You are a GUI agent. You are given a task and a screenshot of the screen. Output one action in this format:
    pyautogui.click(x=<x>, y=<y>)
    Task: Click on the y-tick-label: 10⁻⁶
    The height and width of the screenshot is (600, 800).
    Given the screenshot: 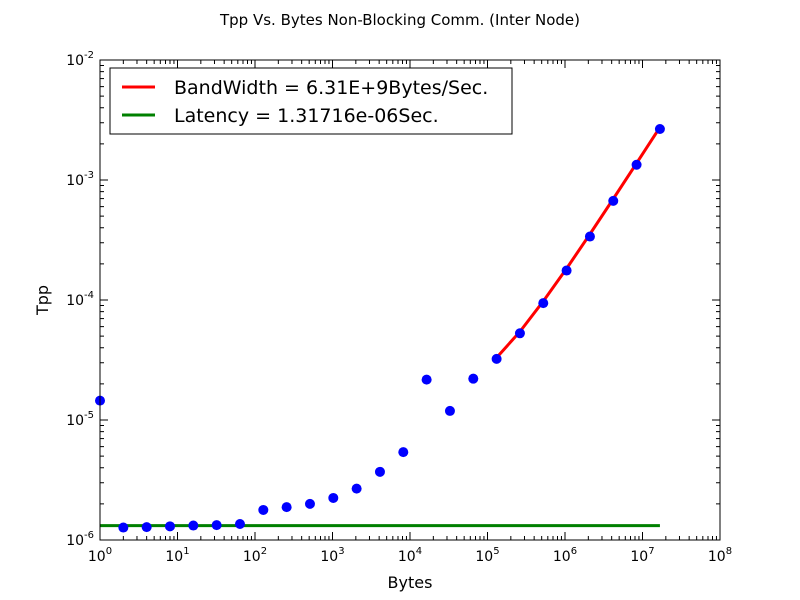 What is the action you would take?
    pyautogui.click(x=80, y=539)
    